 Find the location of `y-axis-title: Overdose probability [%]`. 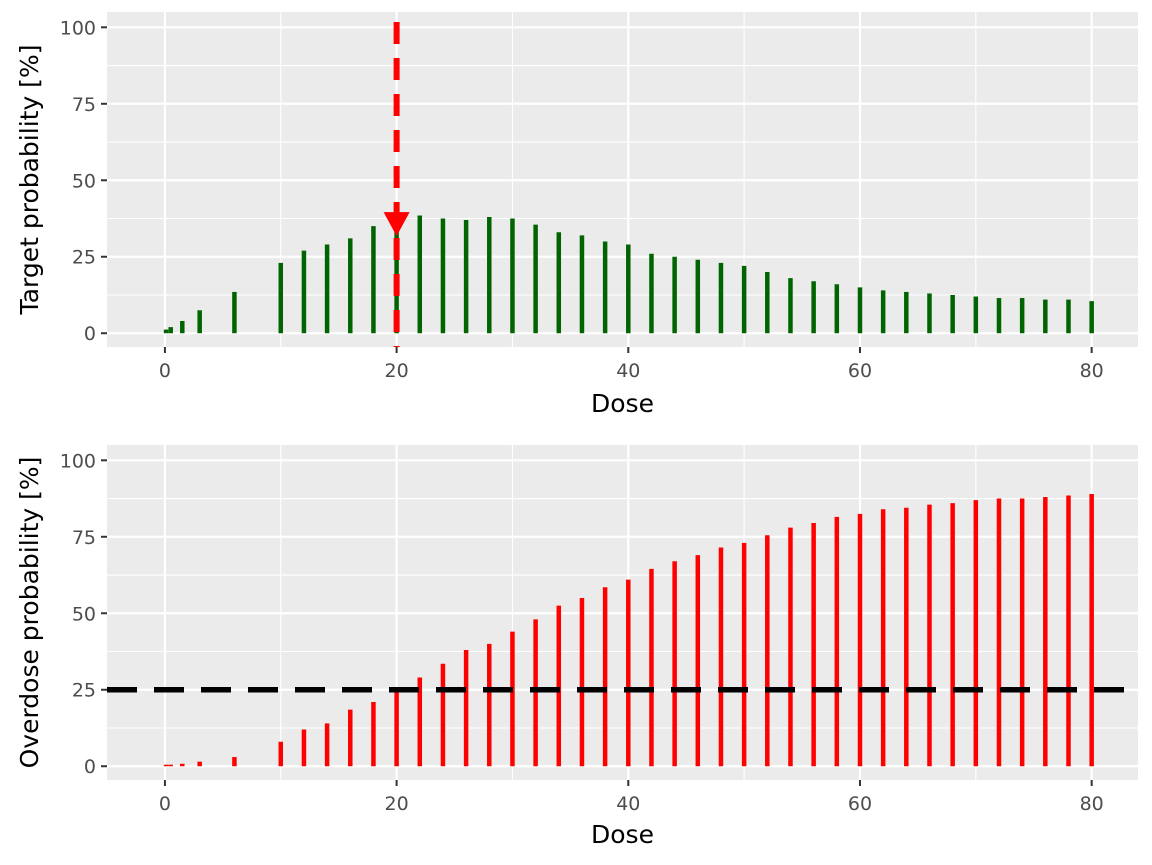

y-axis-title: Overdose probability [%] is located at coordinates (29, 613).